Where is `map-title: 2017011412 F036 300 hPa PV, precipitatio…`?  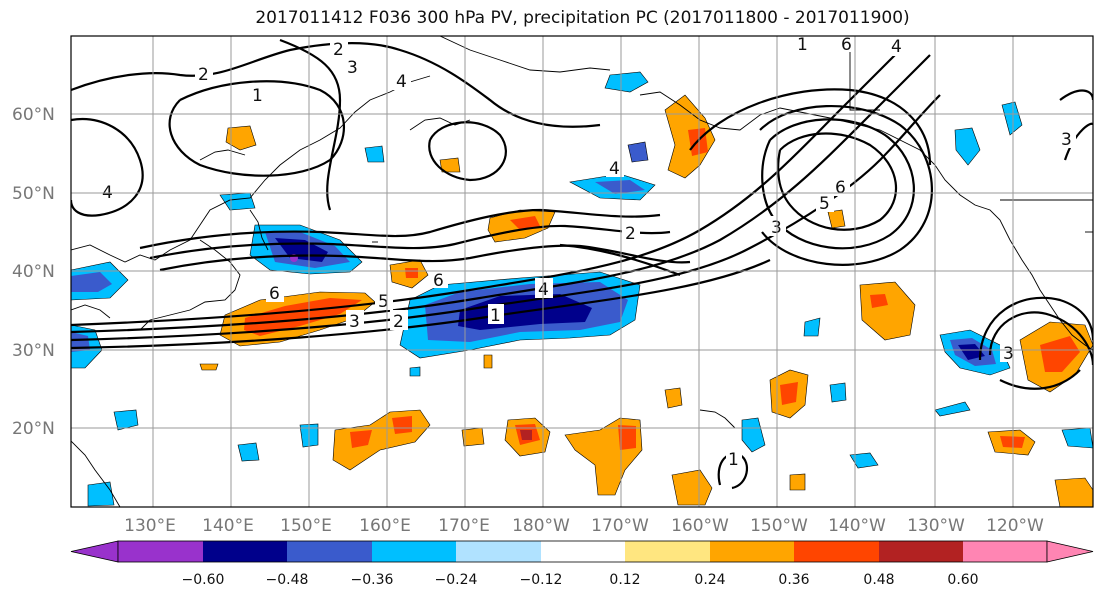 map-title: 2017011412 F036 300 hPa PV, precipitatio… is located at coordinates (582, 18).